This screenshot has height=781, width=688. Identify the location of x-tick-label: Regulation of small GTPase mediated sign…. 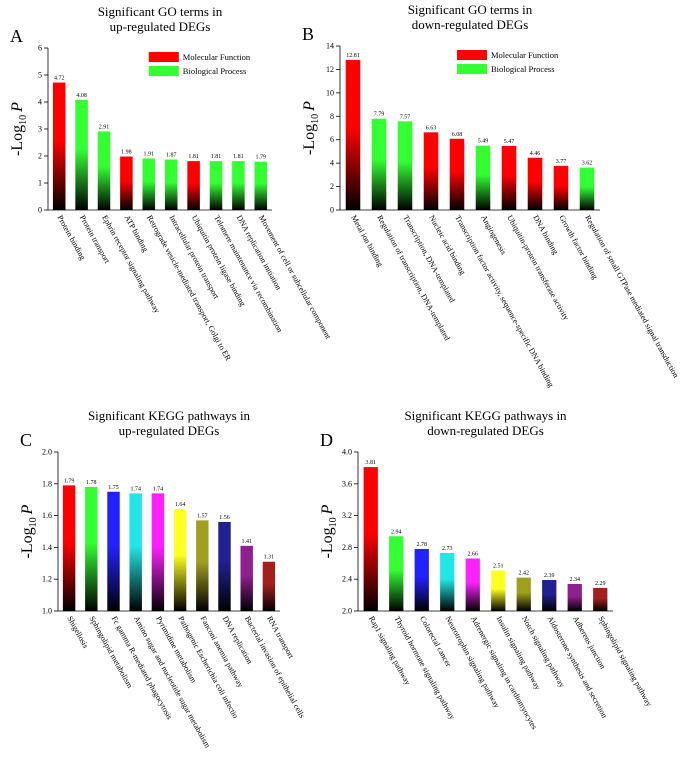
(631, 297).